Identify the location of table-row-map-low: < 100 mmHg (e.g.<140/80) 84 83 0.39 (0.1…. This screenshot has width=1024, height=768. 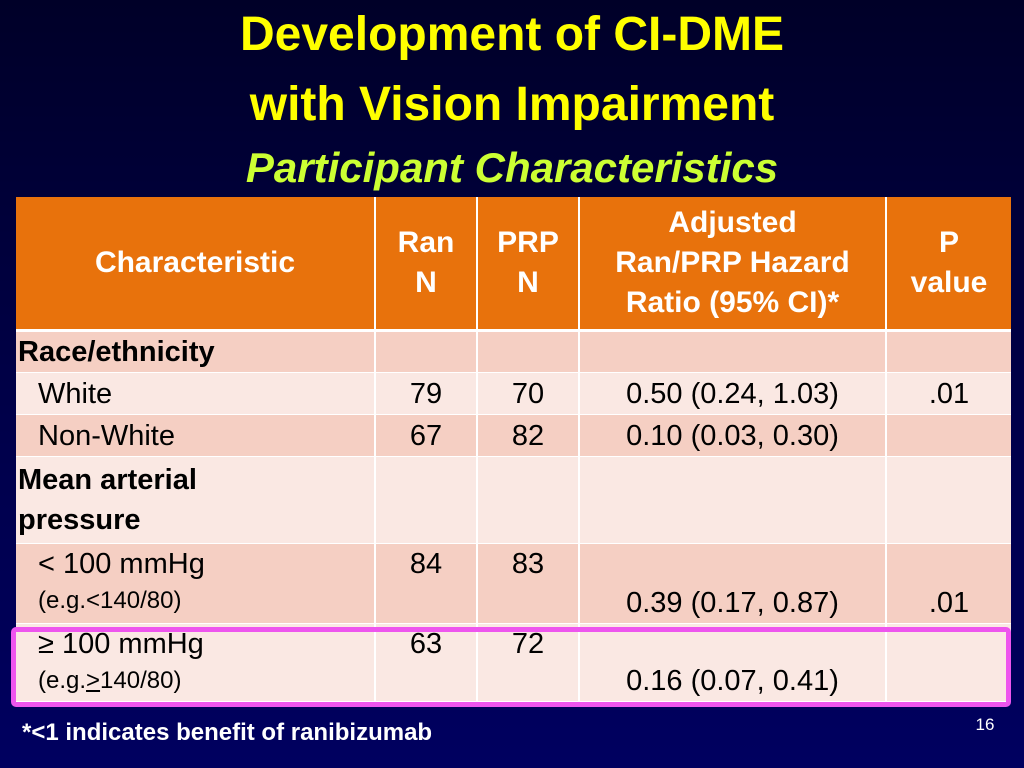
(513, 583).